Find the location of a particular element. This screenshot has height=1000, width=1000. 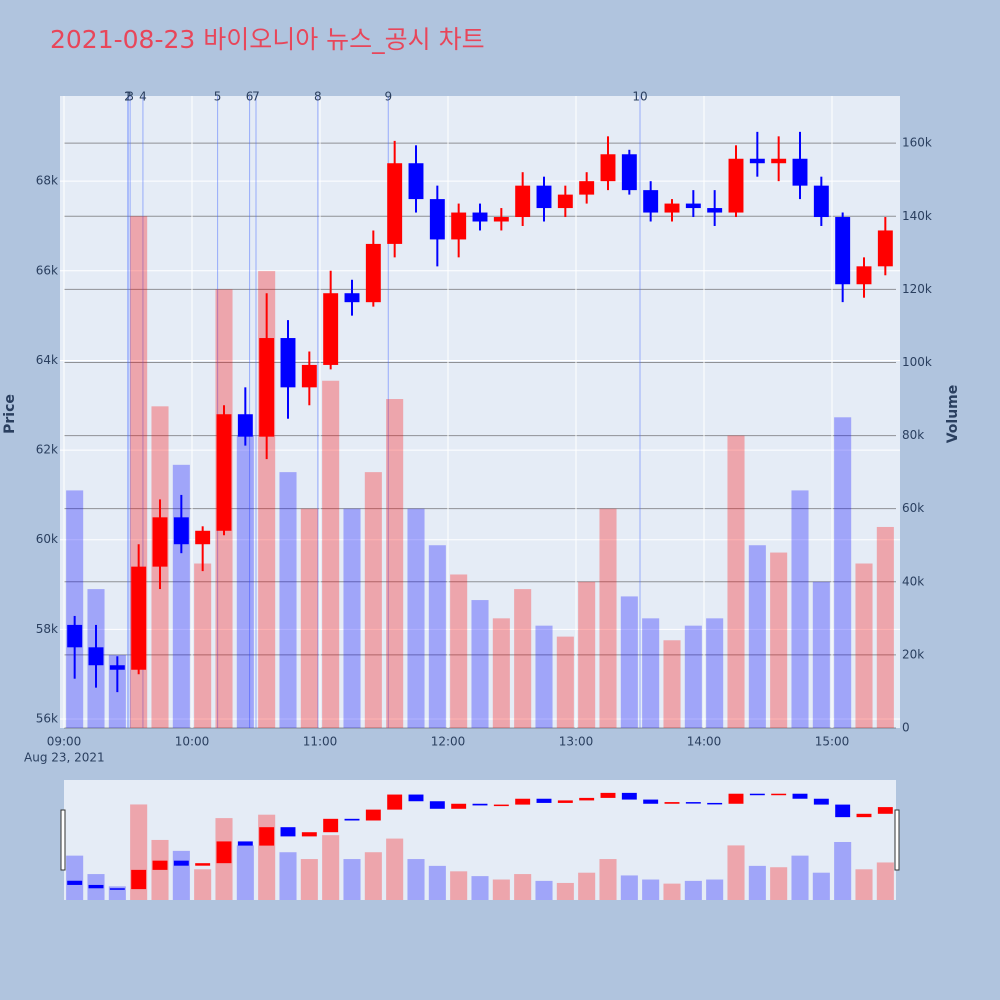

y-tick-label: 56k is located at coordinates (47, 719).